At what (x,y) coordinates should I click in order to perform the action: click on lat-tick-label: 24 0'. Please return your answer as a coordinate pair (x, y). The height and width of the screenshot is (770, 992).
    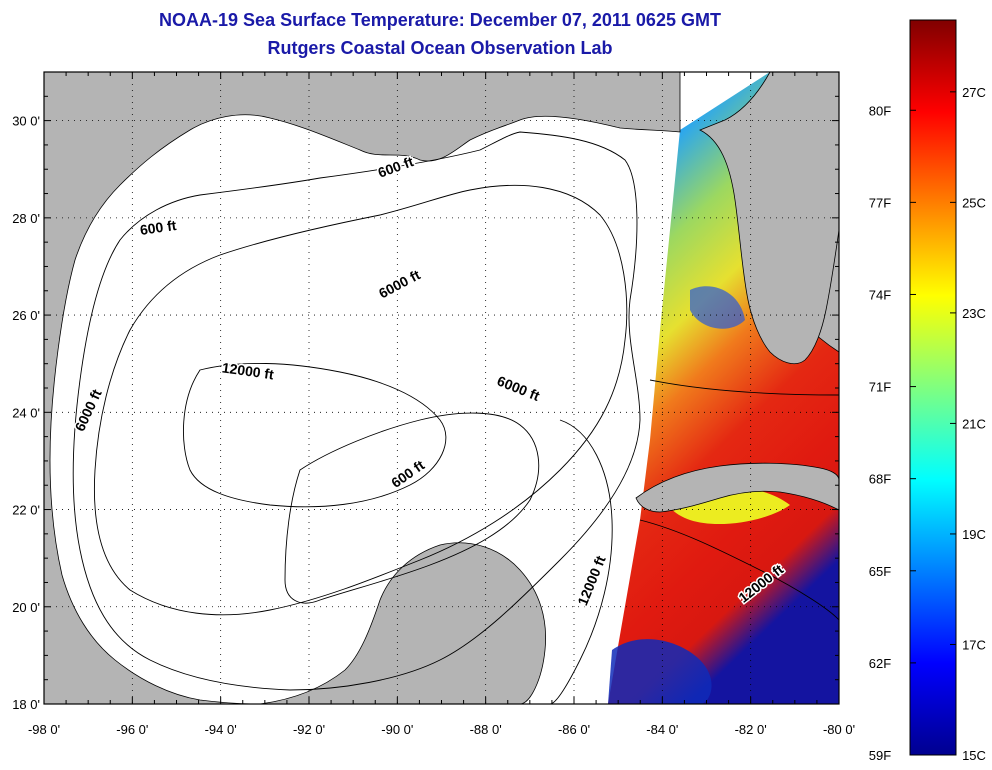
    Looking at the image, I should click on (26, 412).